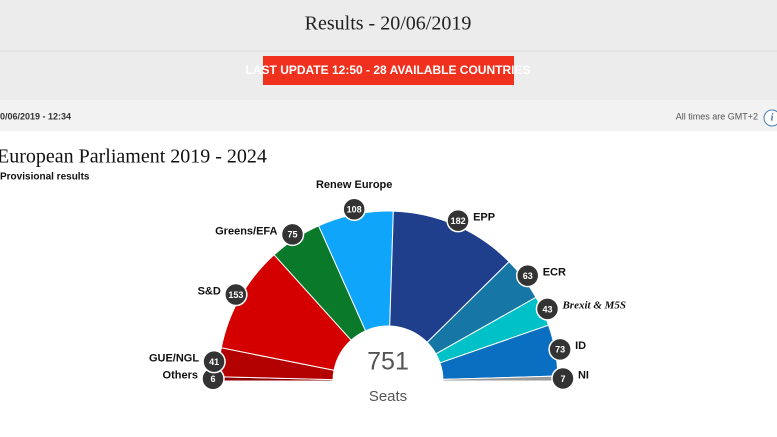  I want to click on timestamp: 0/06/2019 - 12:34, so click(35, 116).